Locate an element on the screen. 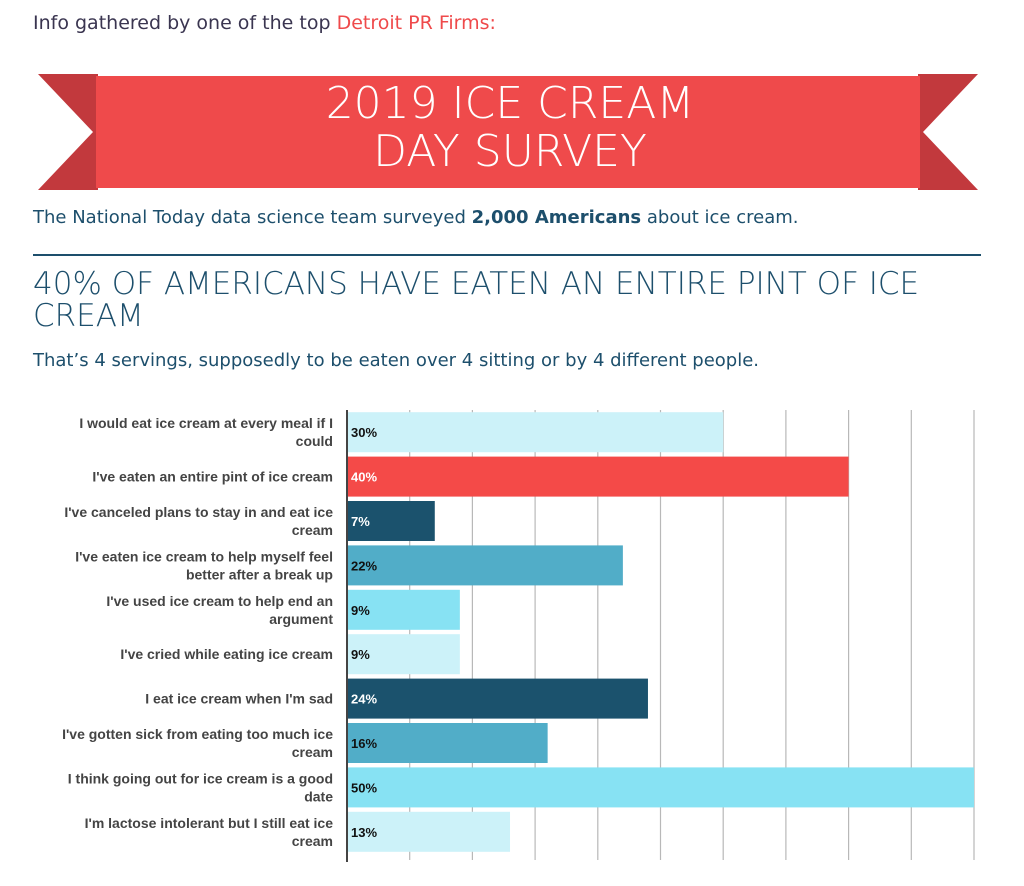 Image resolution: width=1024 pixels, height=886 pixels. divider is located at coordinates (507, 255).